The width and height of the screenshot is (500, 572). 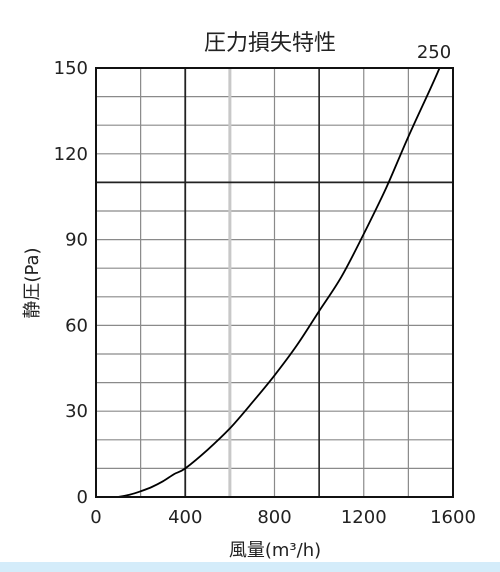 What do you see at coordinates (71, 68) in the screenshot?
I see `y-tick-label-5: 150` at bounding box center [71, 68].